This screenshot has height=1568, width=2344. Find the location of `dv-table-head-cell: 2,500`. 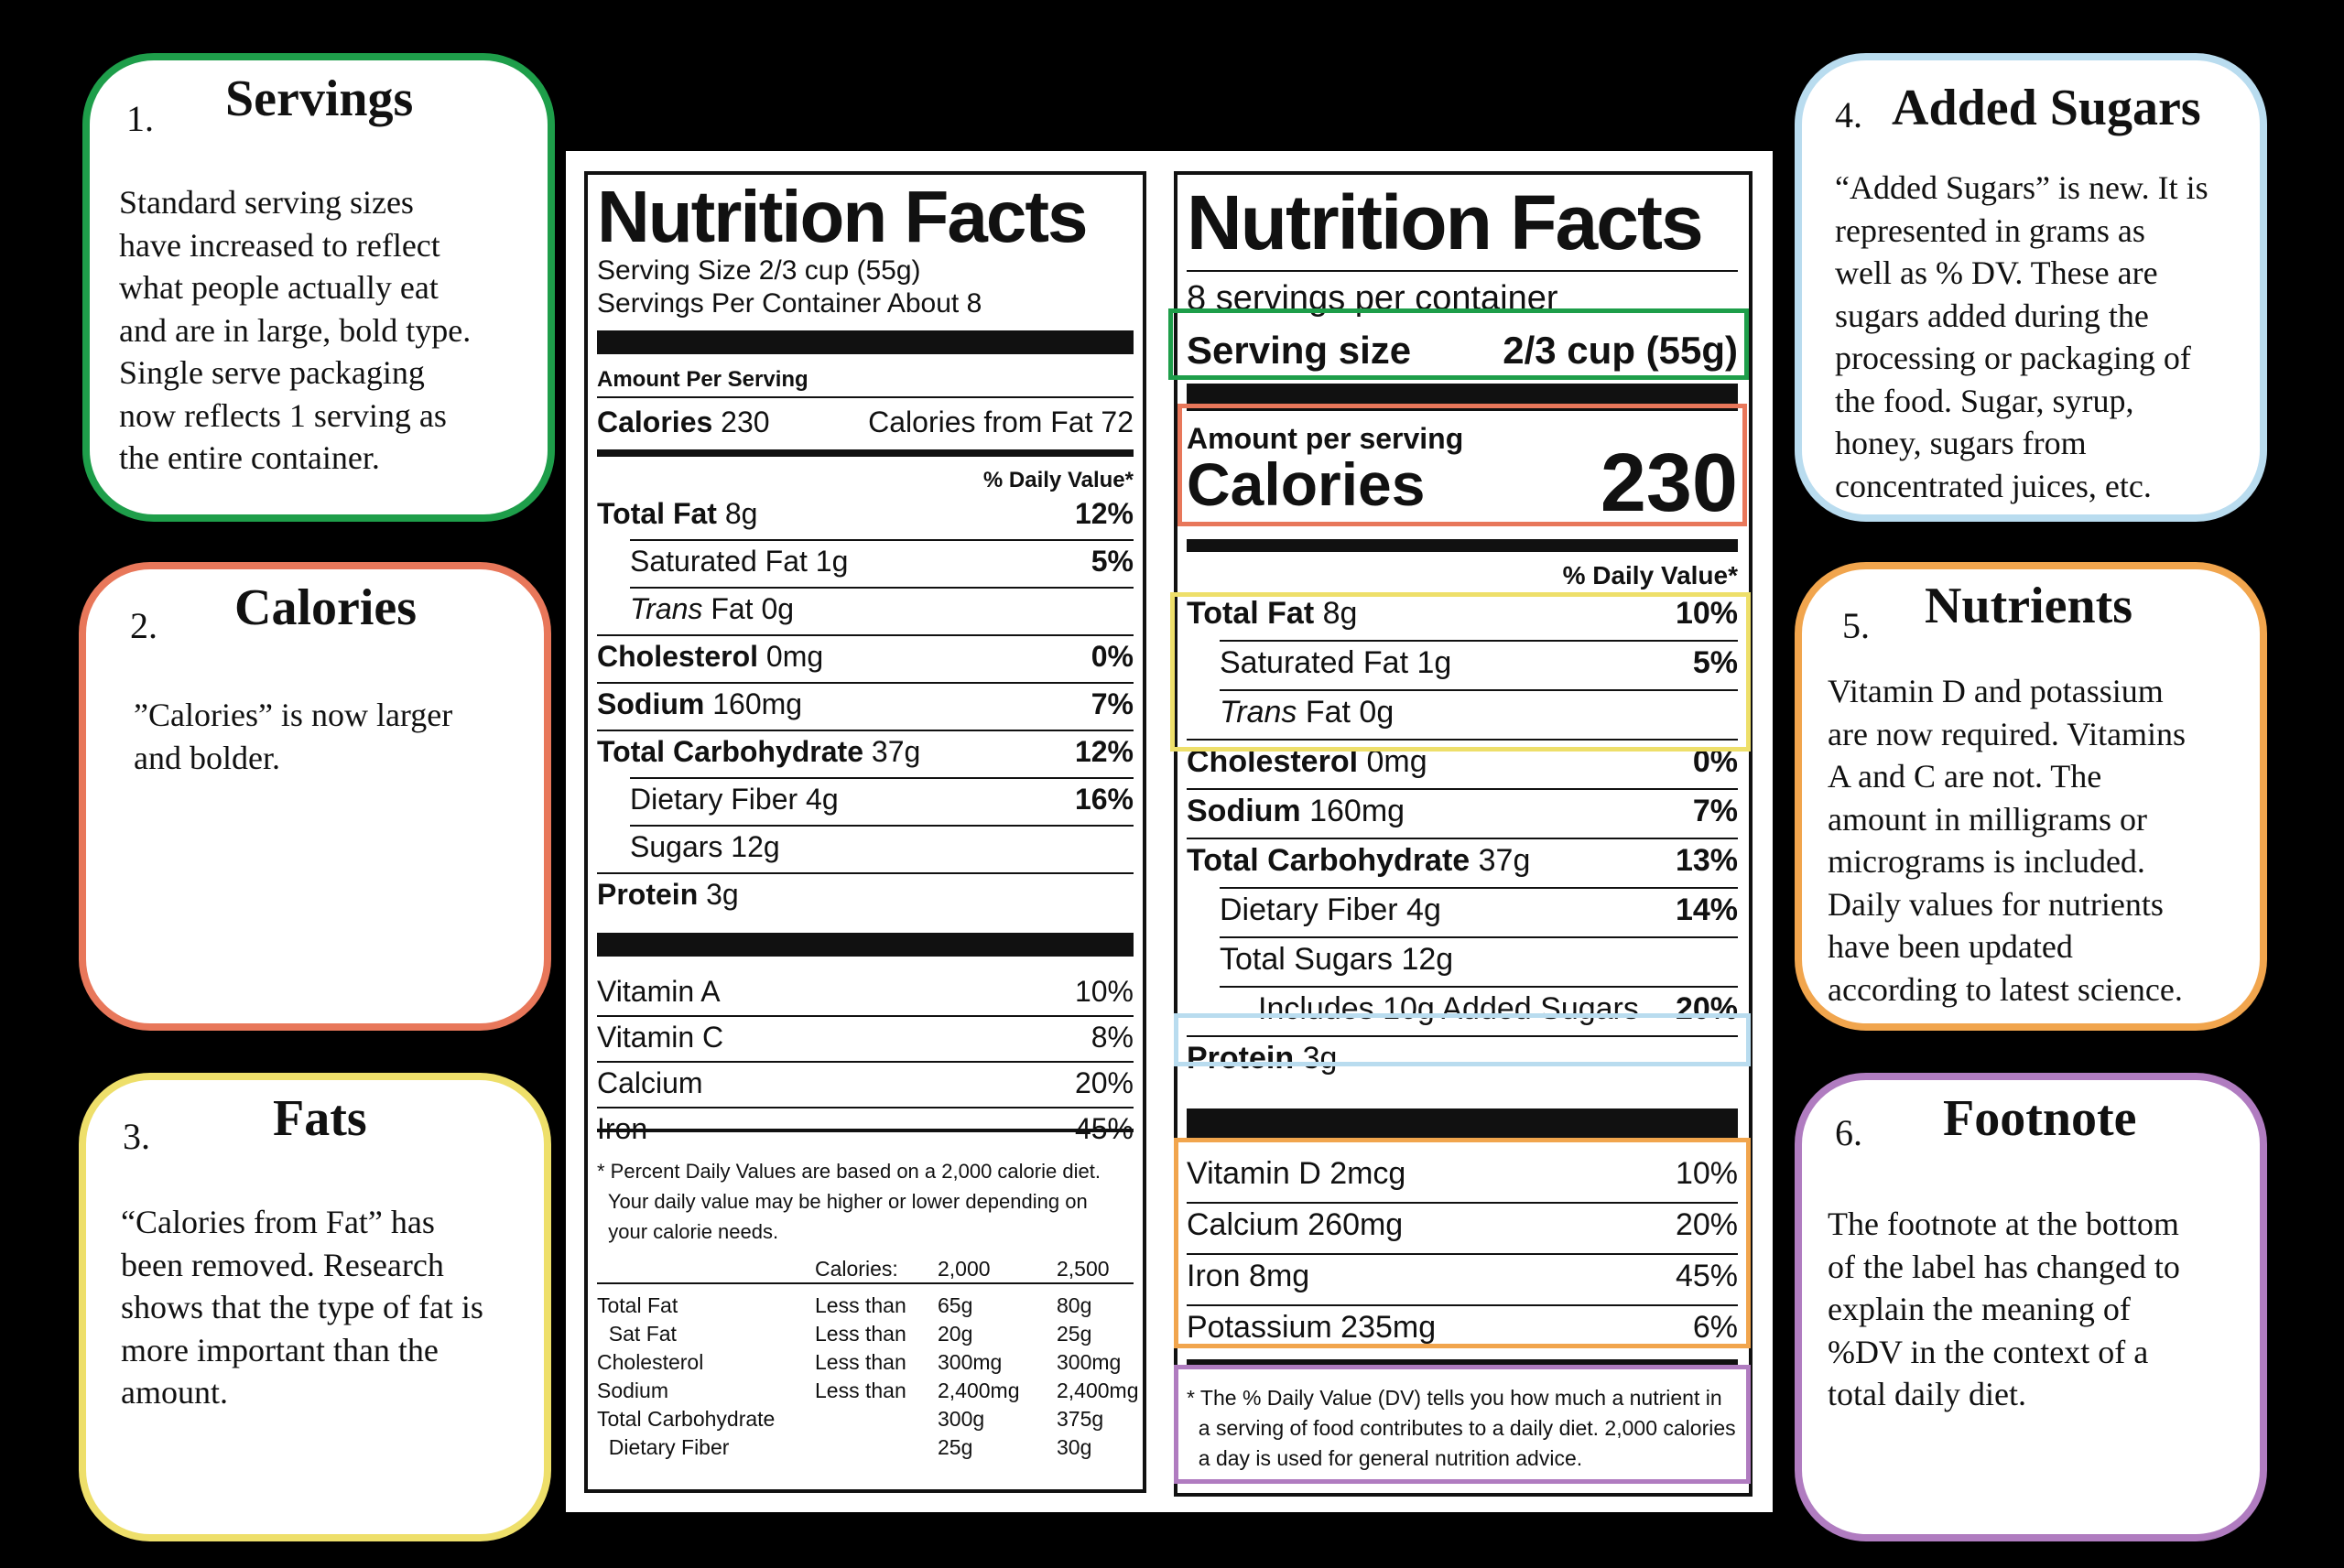

dv-table-head-cell: 2,500 is located at coordinates (1083, 1269).